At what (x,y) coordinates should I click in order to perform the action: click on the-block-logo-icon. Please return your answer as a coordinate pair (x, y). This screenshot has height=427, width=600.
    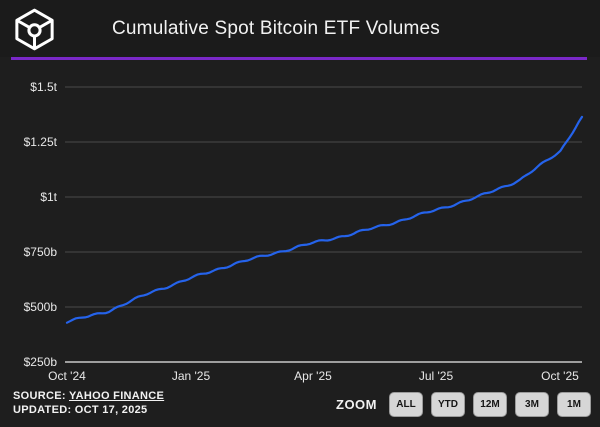
    Looking at the image, I should click on (34, 29).